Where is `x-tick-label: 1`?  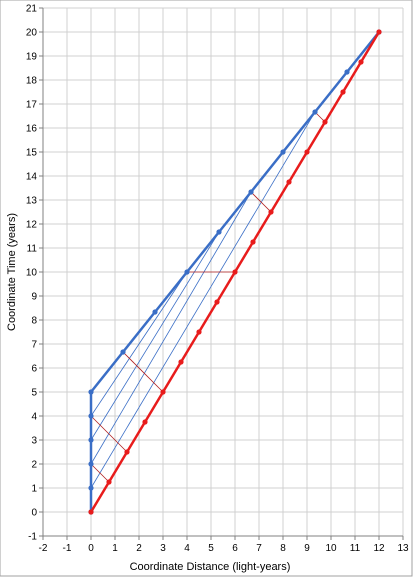 x-tick-label: 1 is located at coordinates (115, 548).